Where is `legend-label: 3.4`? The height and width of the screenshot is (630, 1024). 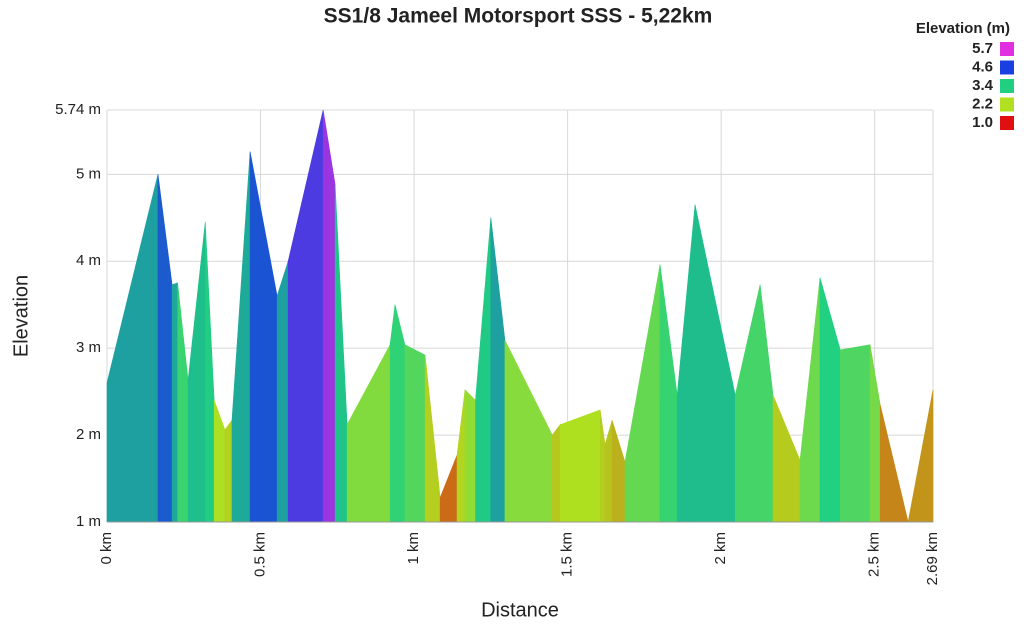
legend-label: 3.4 is located at coordinates (983, 85).